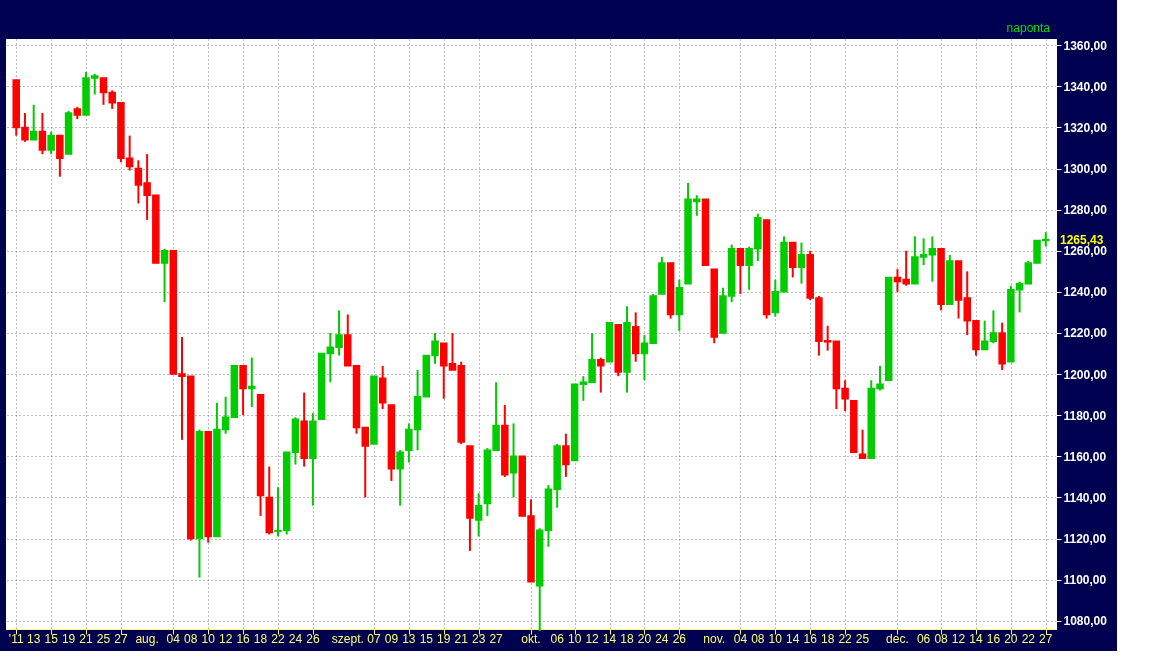 The width and height of the screenshot is (1156, 659). What do you see at coordinates (1085, 621) in the screenshot?
I see `y-tick-label: 1080,00` at bounding box center [1085, 621].